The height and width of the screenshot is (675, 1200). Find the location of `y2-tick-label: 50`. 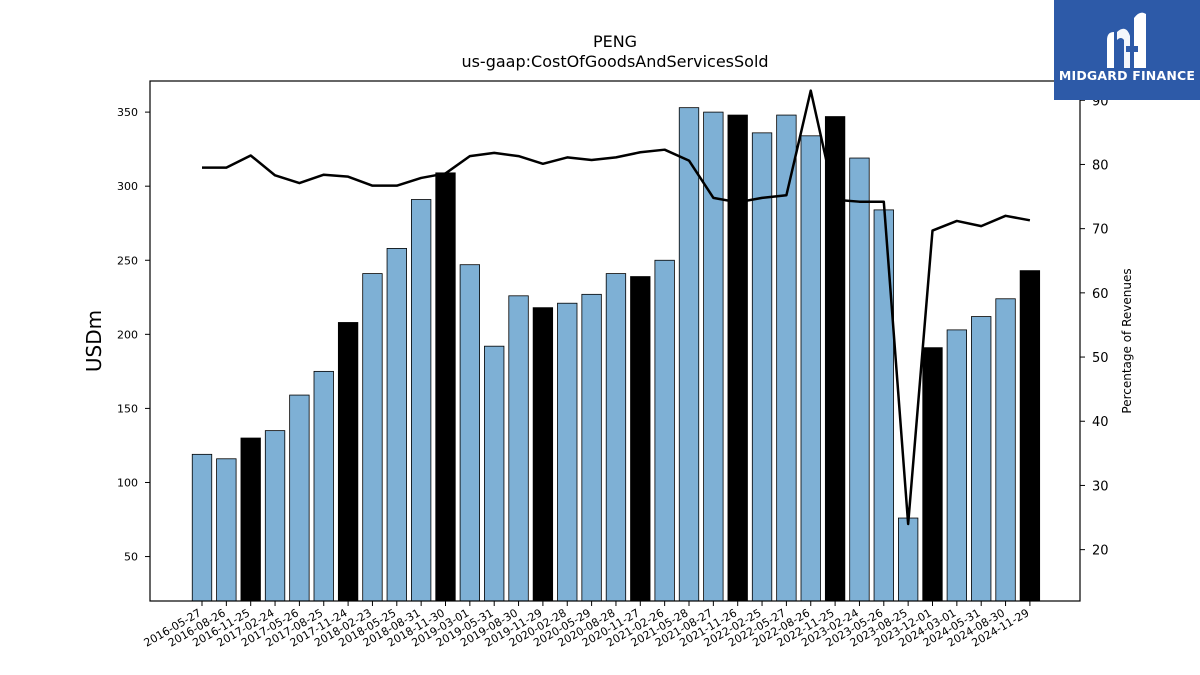

y2-tick-label: 50 is located at coordinates (1100, 358).